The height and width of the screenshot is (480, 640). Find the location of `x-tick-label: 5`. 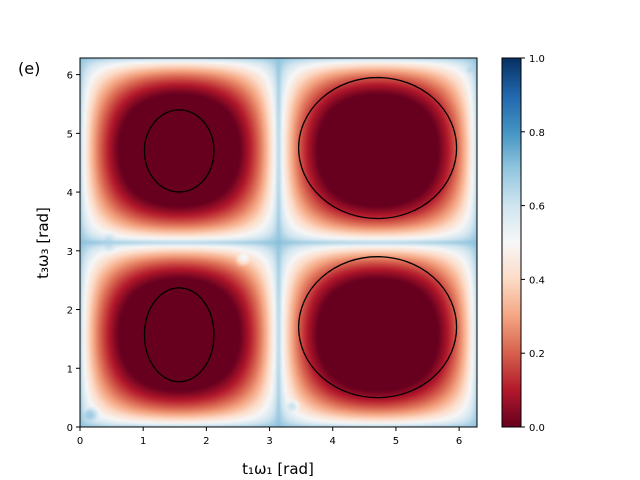

x-tick-label: 5 is located at coordinates (396, 441).